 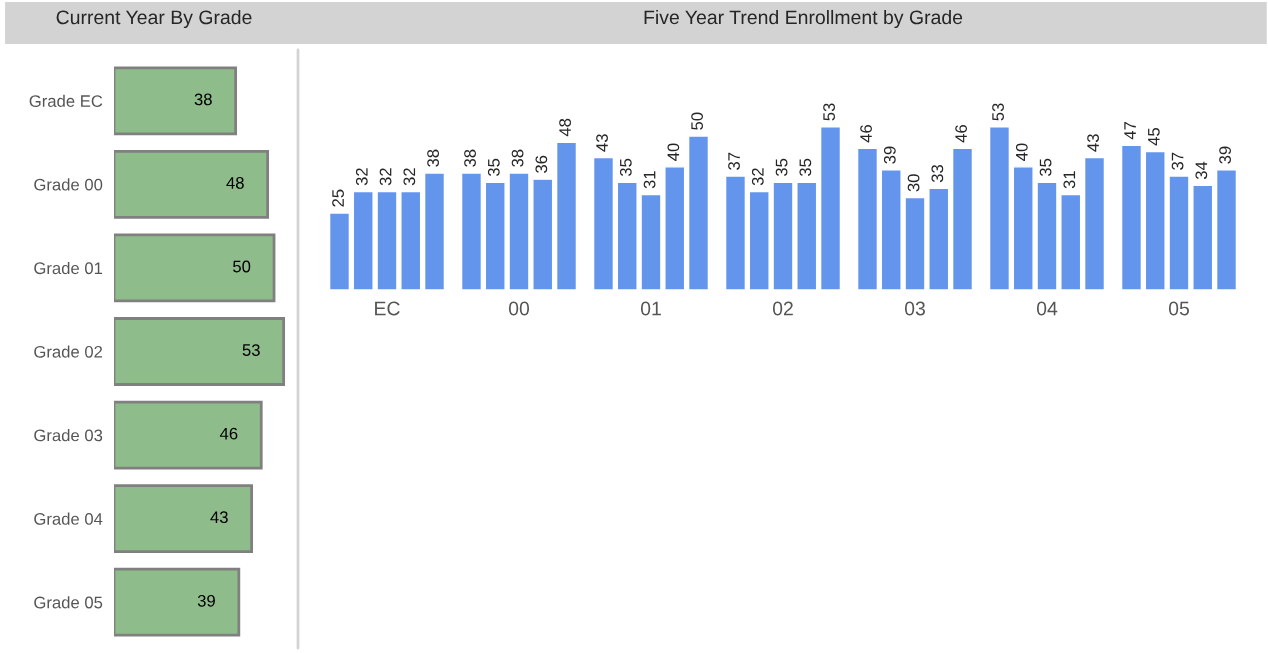 I want to click on x-tick-label: 01, so click(x=650, y=308).